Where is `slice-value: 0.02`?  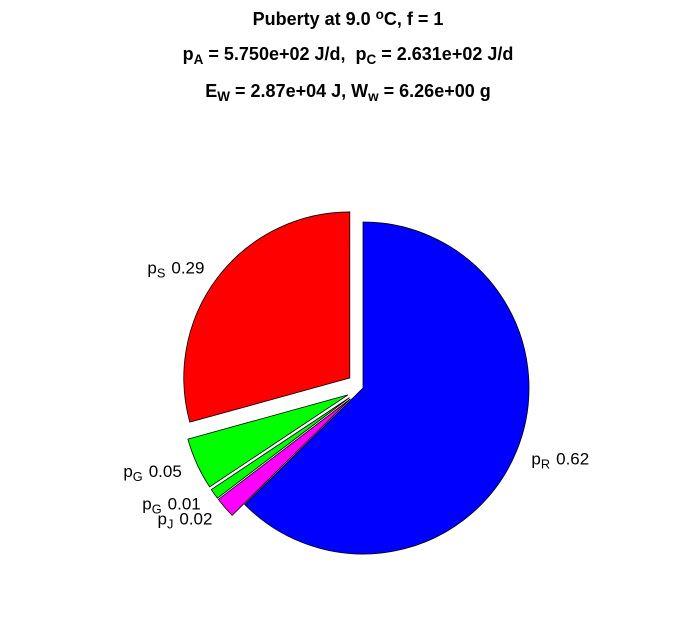
slice-value: 0.02 is located at coordinates (195, 518).